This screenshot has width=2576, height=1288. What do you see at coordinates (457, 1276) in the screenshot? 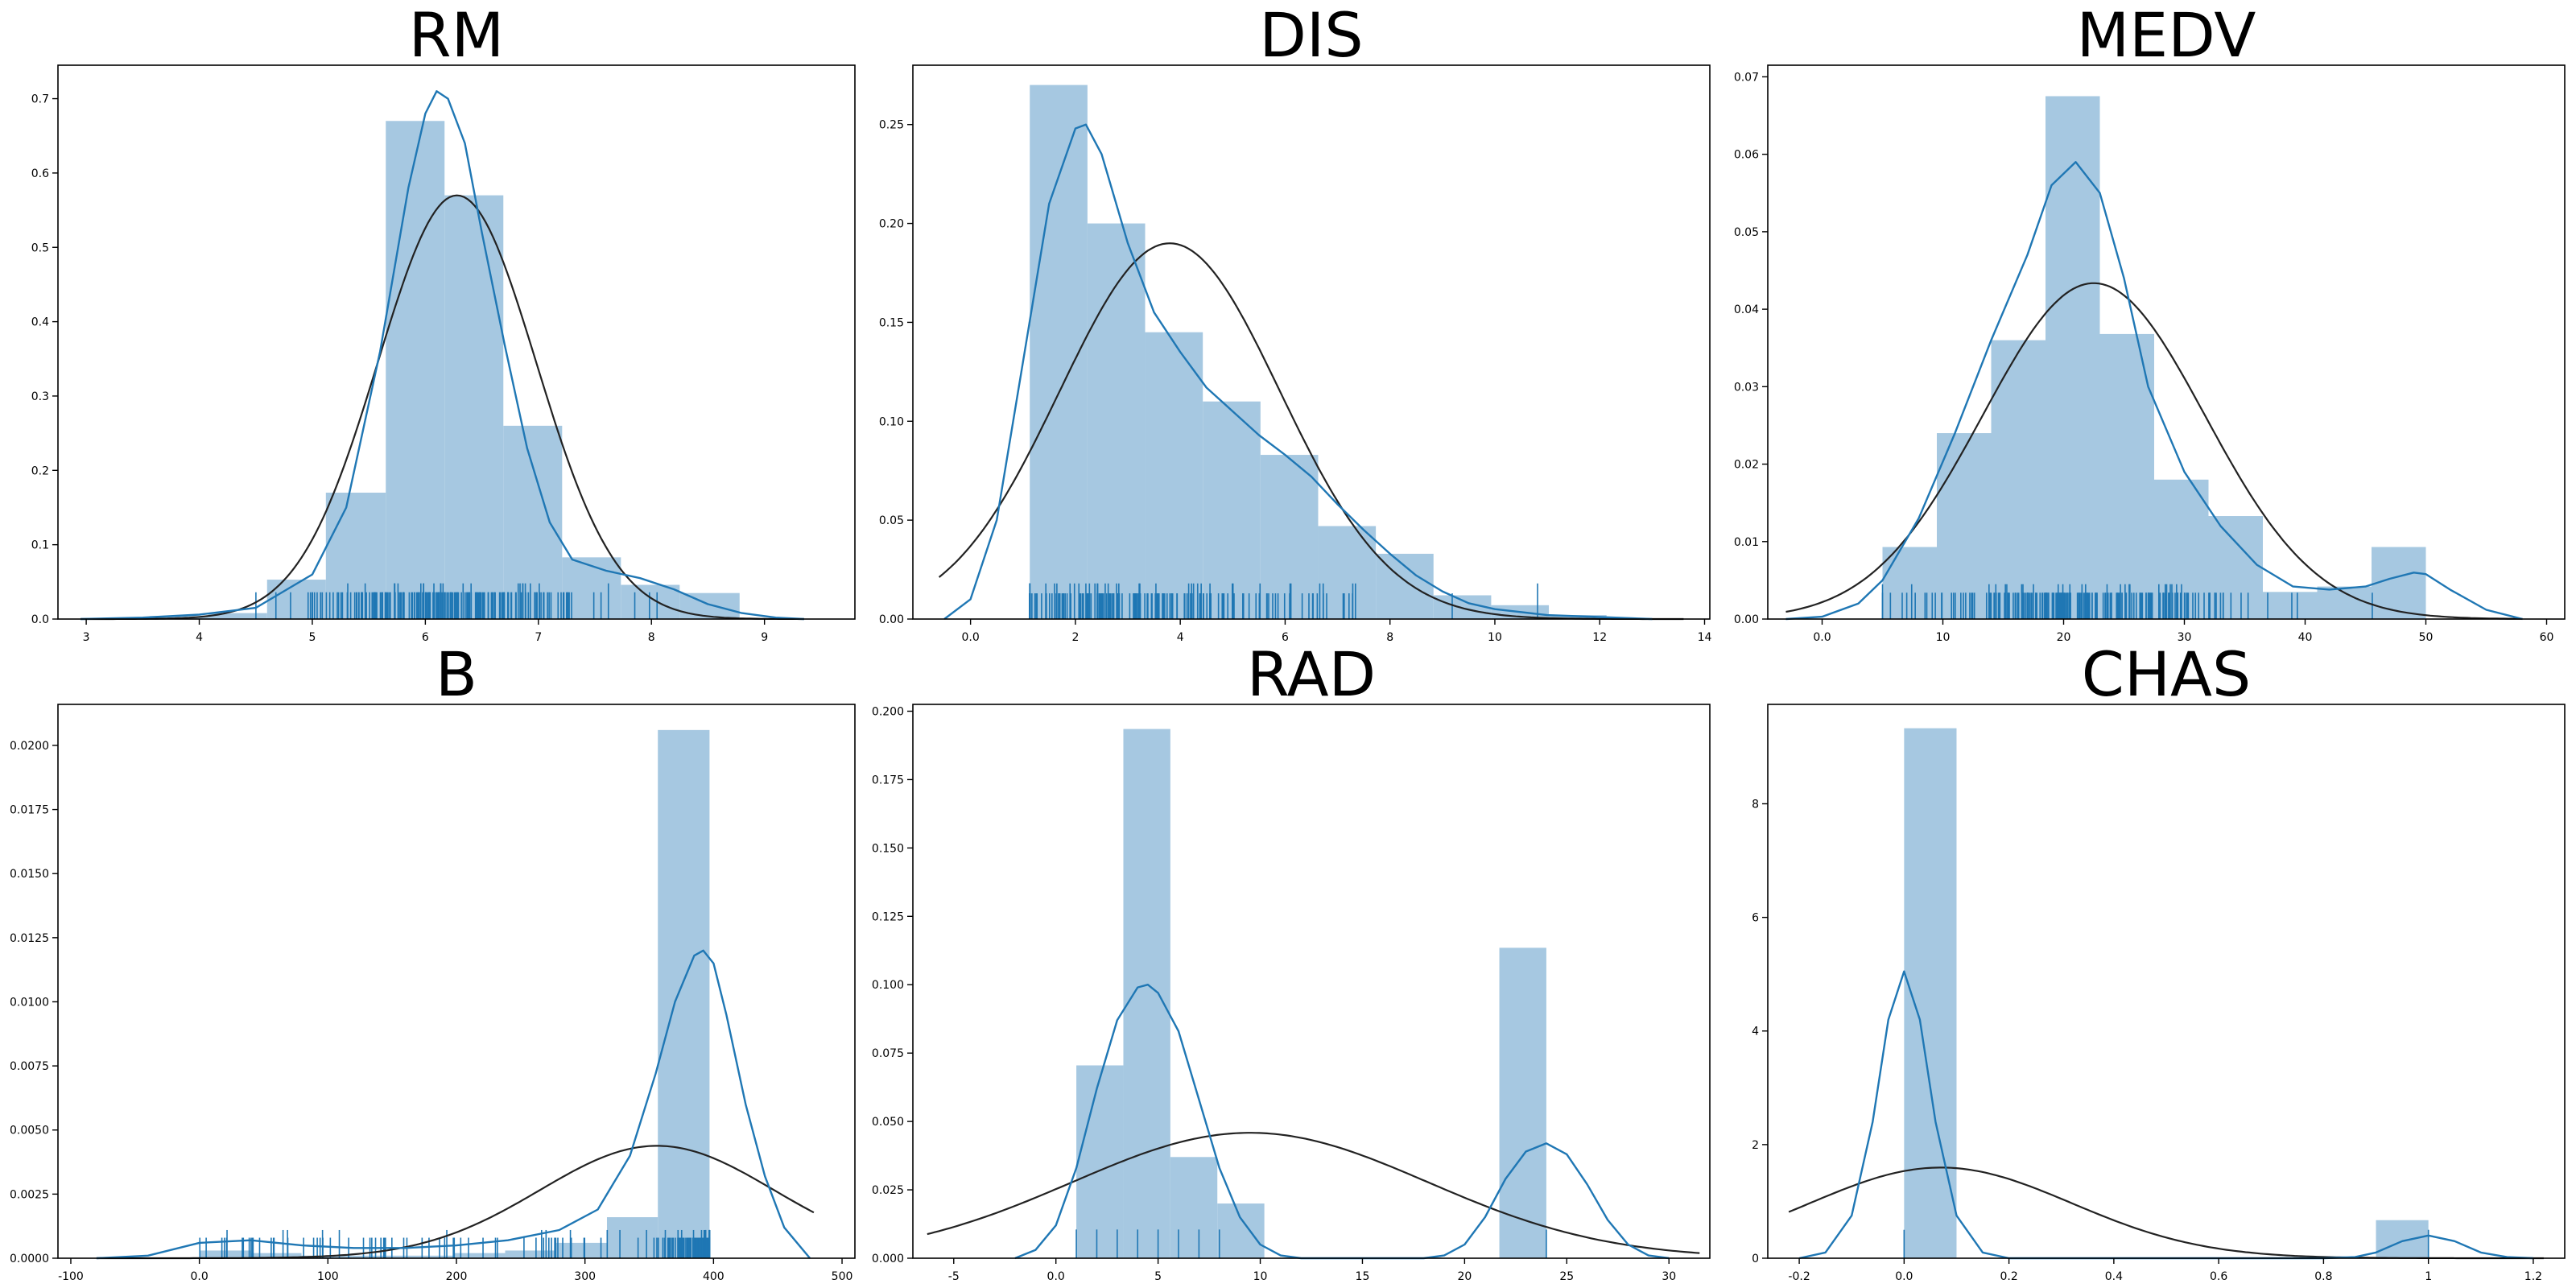
I see `x-tick-label: 200` at bounding box center [457, 1276].